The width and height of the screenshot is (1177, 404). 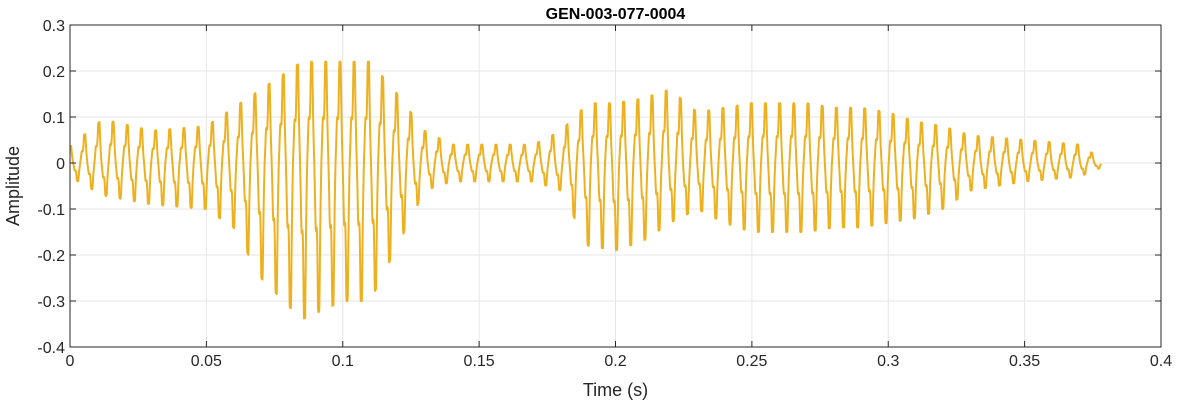 What do you see at coordinates (616, 14) in the screenshot?
I see `chart-title: GEN-003-077-0004` at bounding box center [616, 14].